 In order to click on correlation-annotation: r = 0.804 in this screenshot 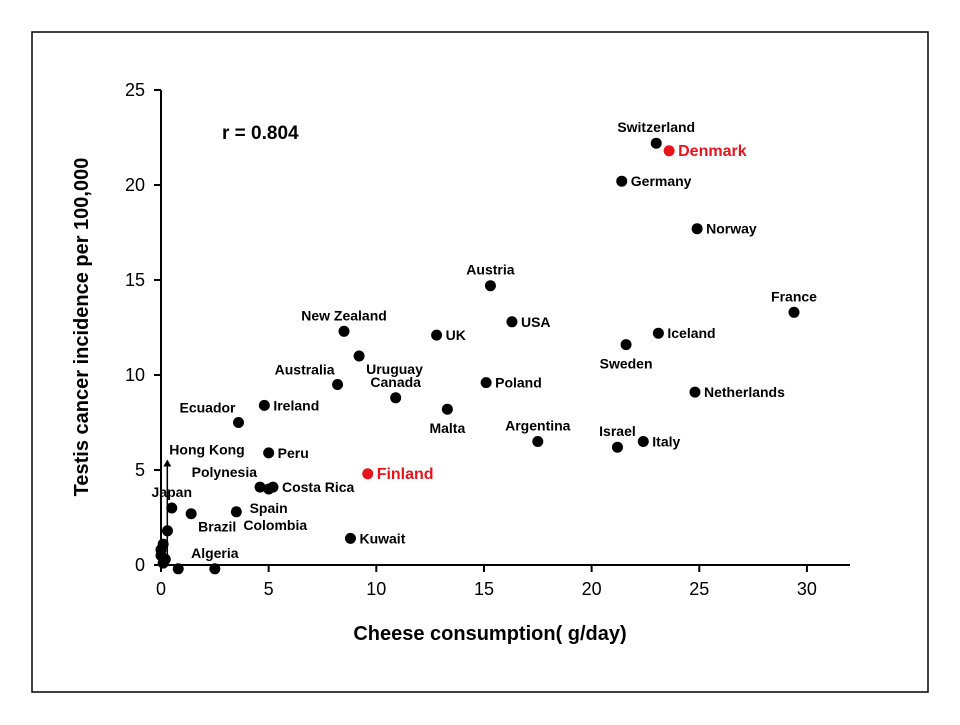, I will do `click(260, 133)`.